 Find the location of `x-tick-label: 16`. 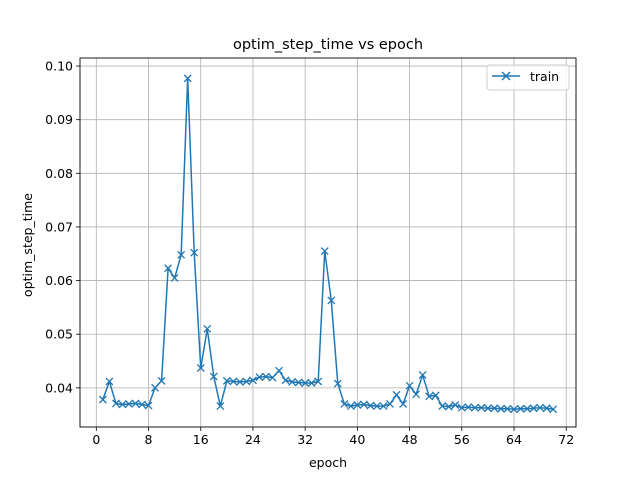

x-tick-label: 16 is located at coordinates (201, 439).